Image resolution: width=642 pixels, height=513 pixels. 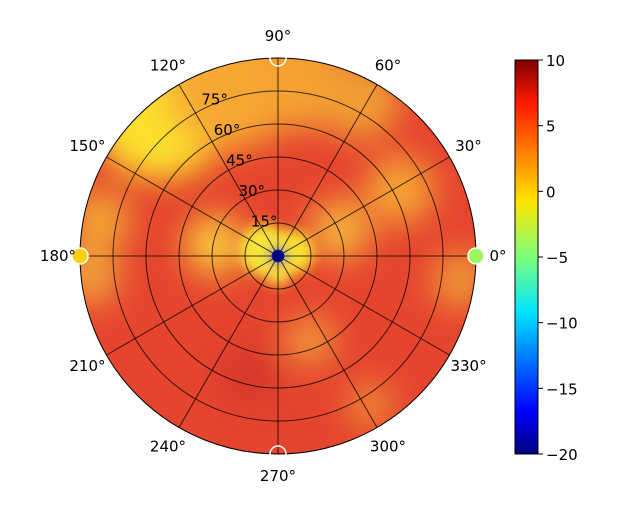 I want to click on colorbar-tick-label: −15, so click(x=562, y=389).